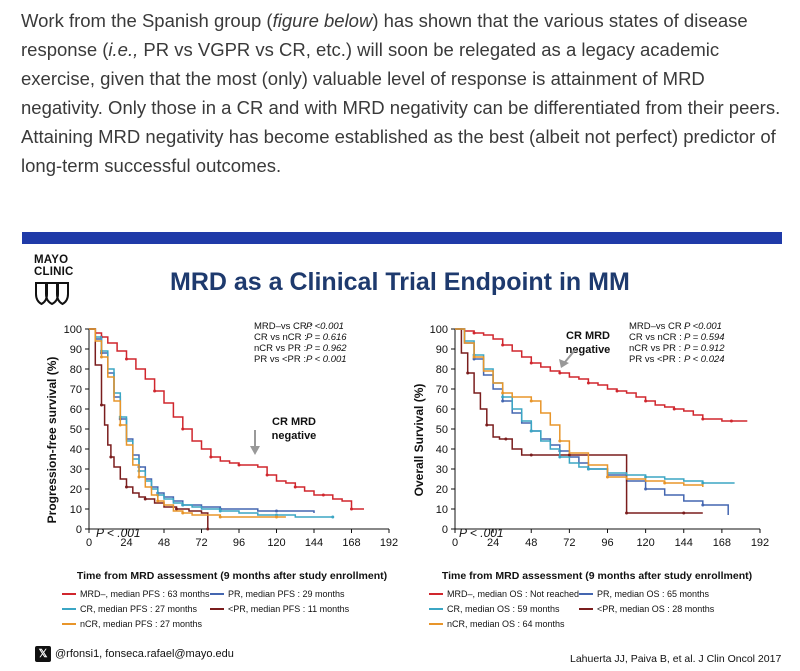 This screenshot has height=671, width=800. Describe the element at coordinates (655, 337) in the screenshot. I see `os-stat-label: CR vs nCR :` at that location.